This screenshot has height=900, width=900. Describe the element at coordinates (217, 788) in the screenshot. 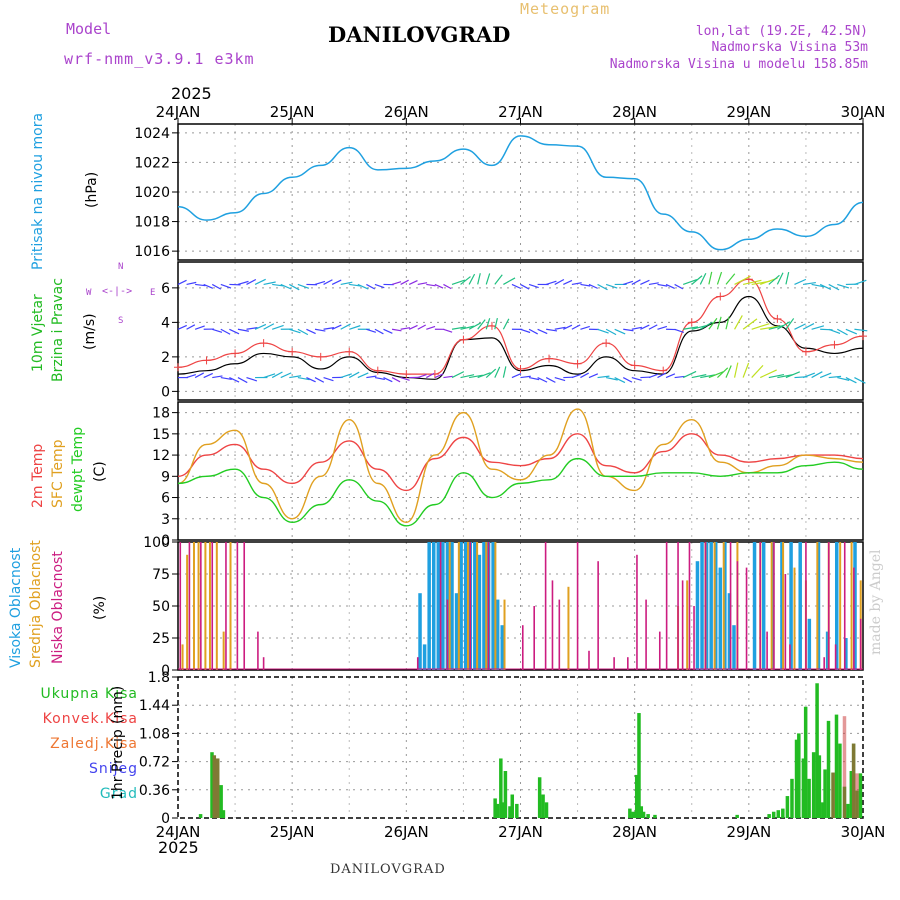

I see `precip-convective-bar` at that location.